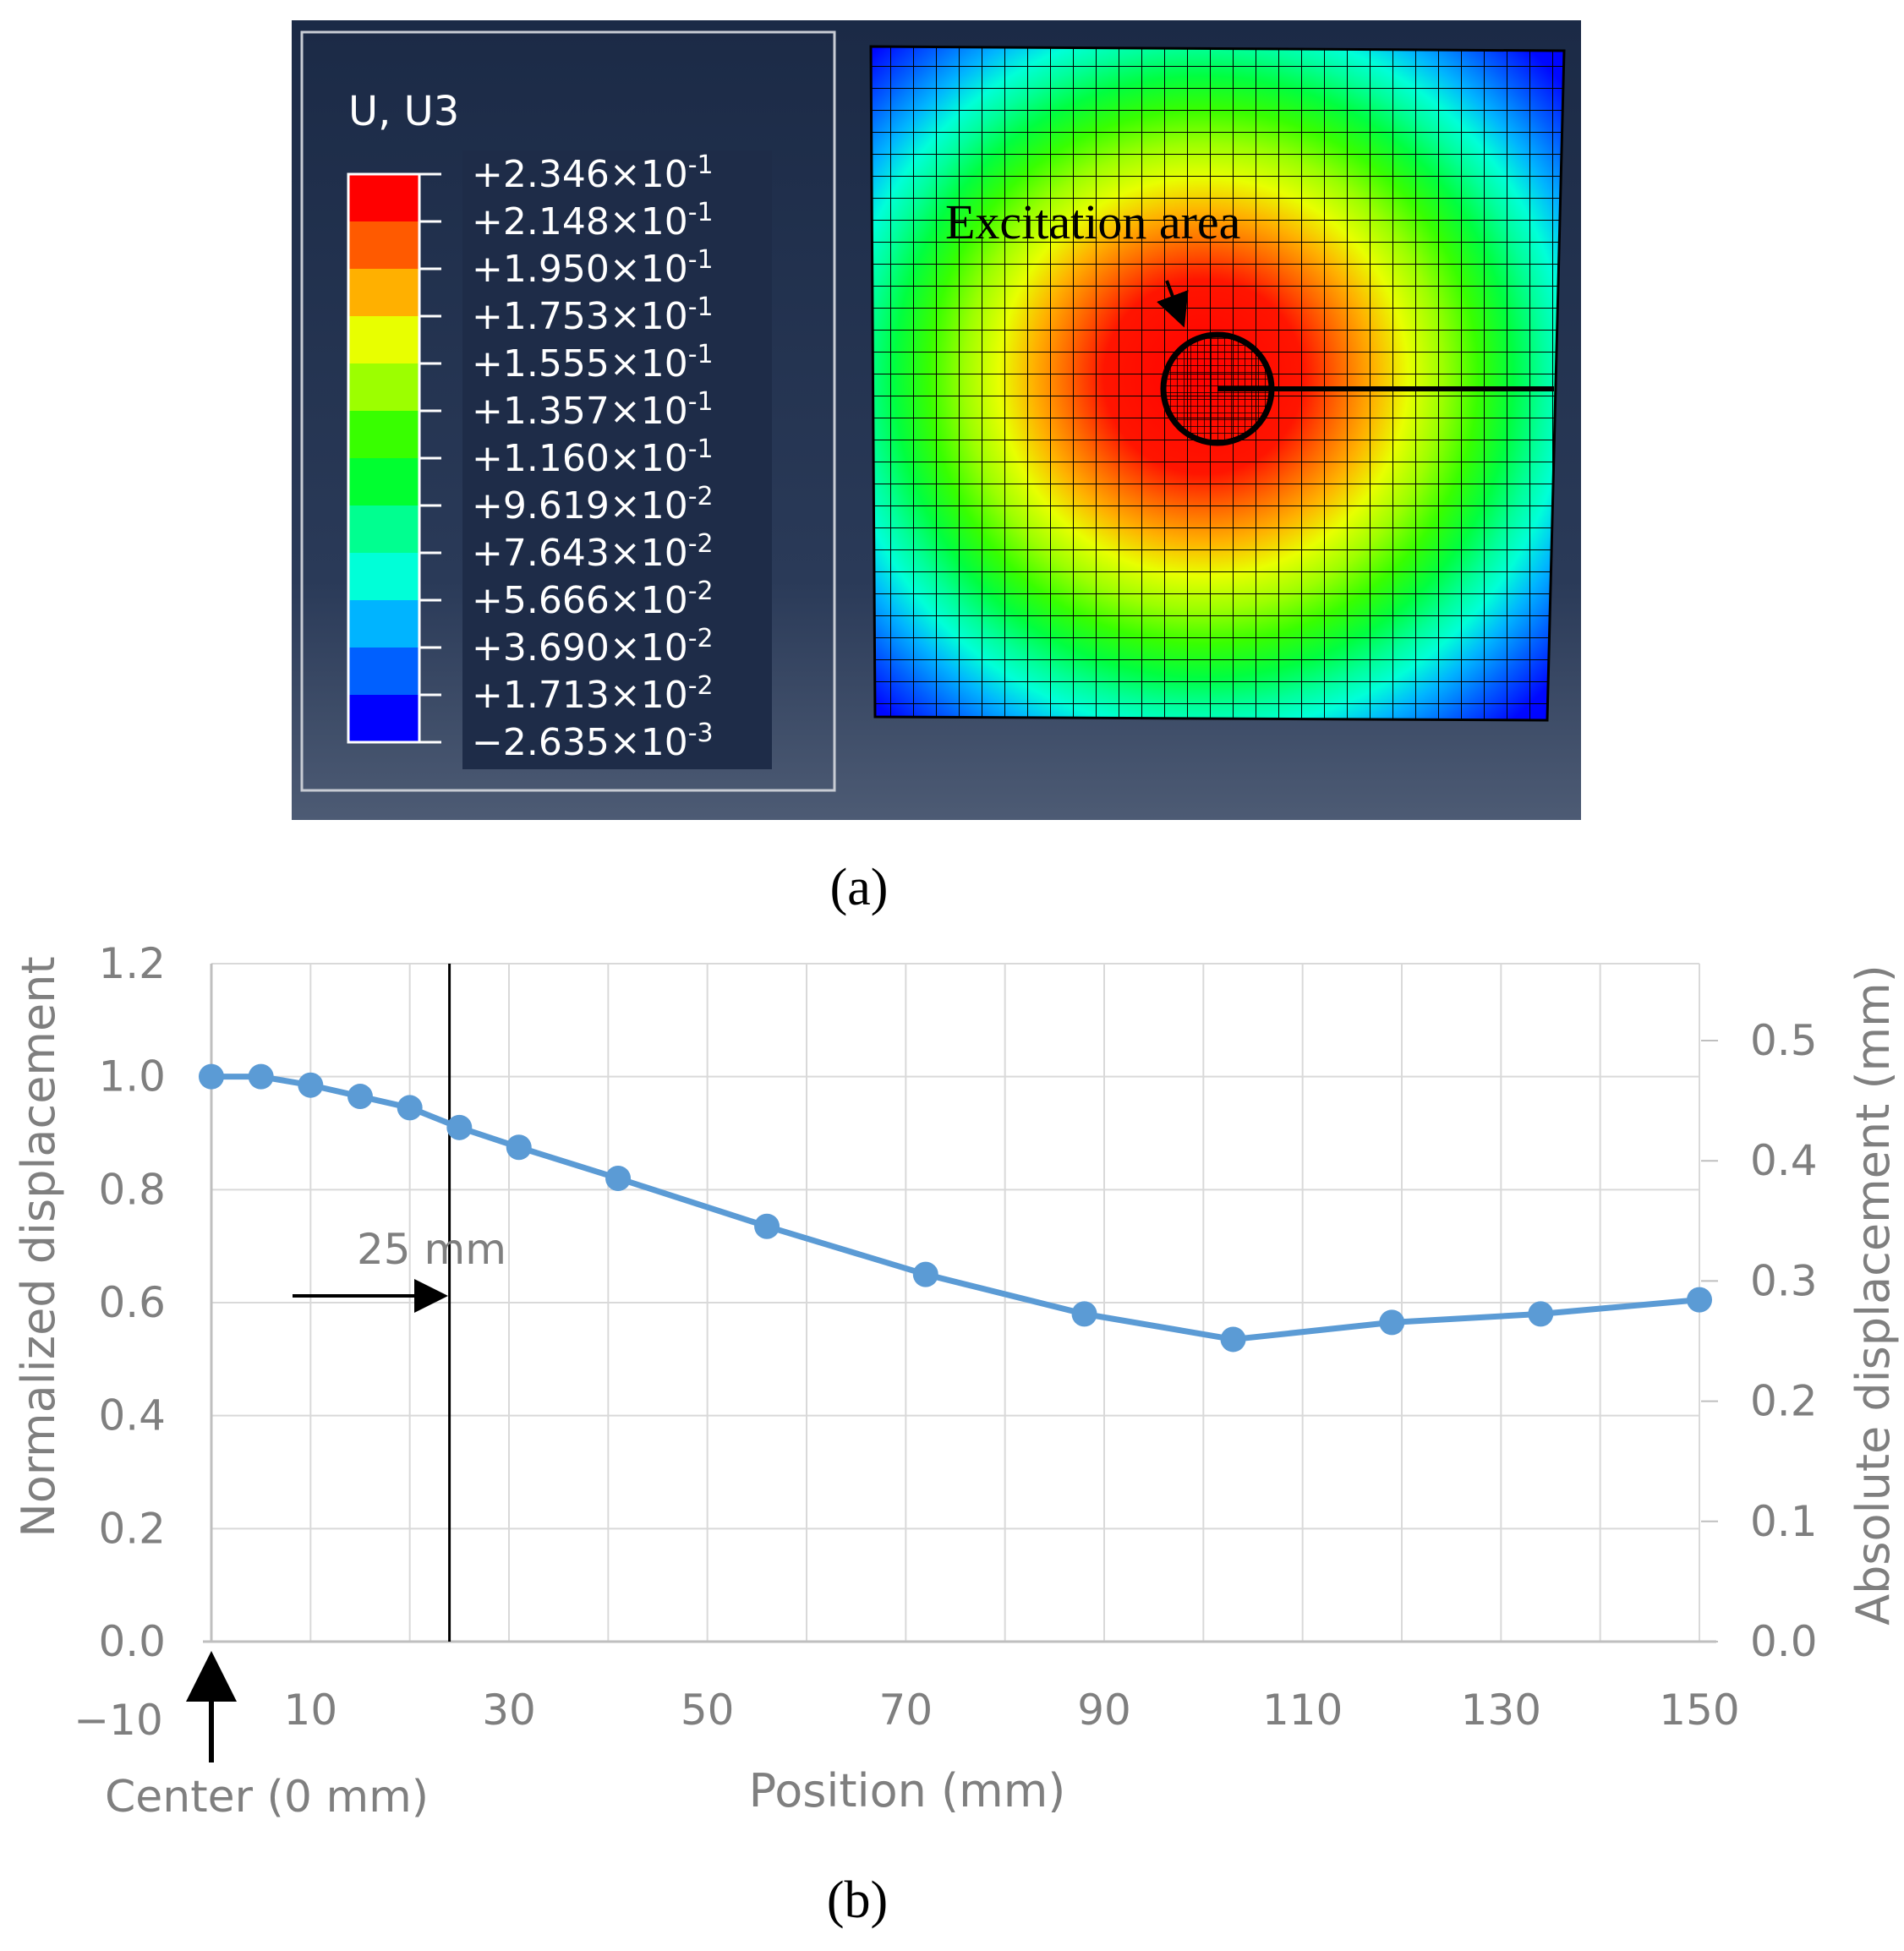  I want to click on legend-box, so click(568, 411).